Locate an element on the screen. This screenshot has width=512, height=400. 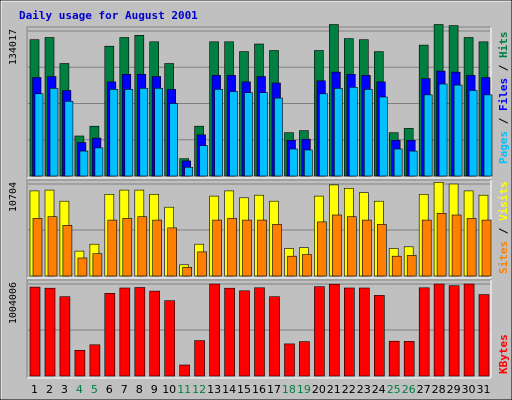
day-label-6: 6 is located at coordinates (109, 389).